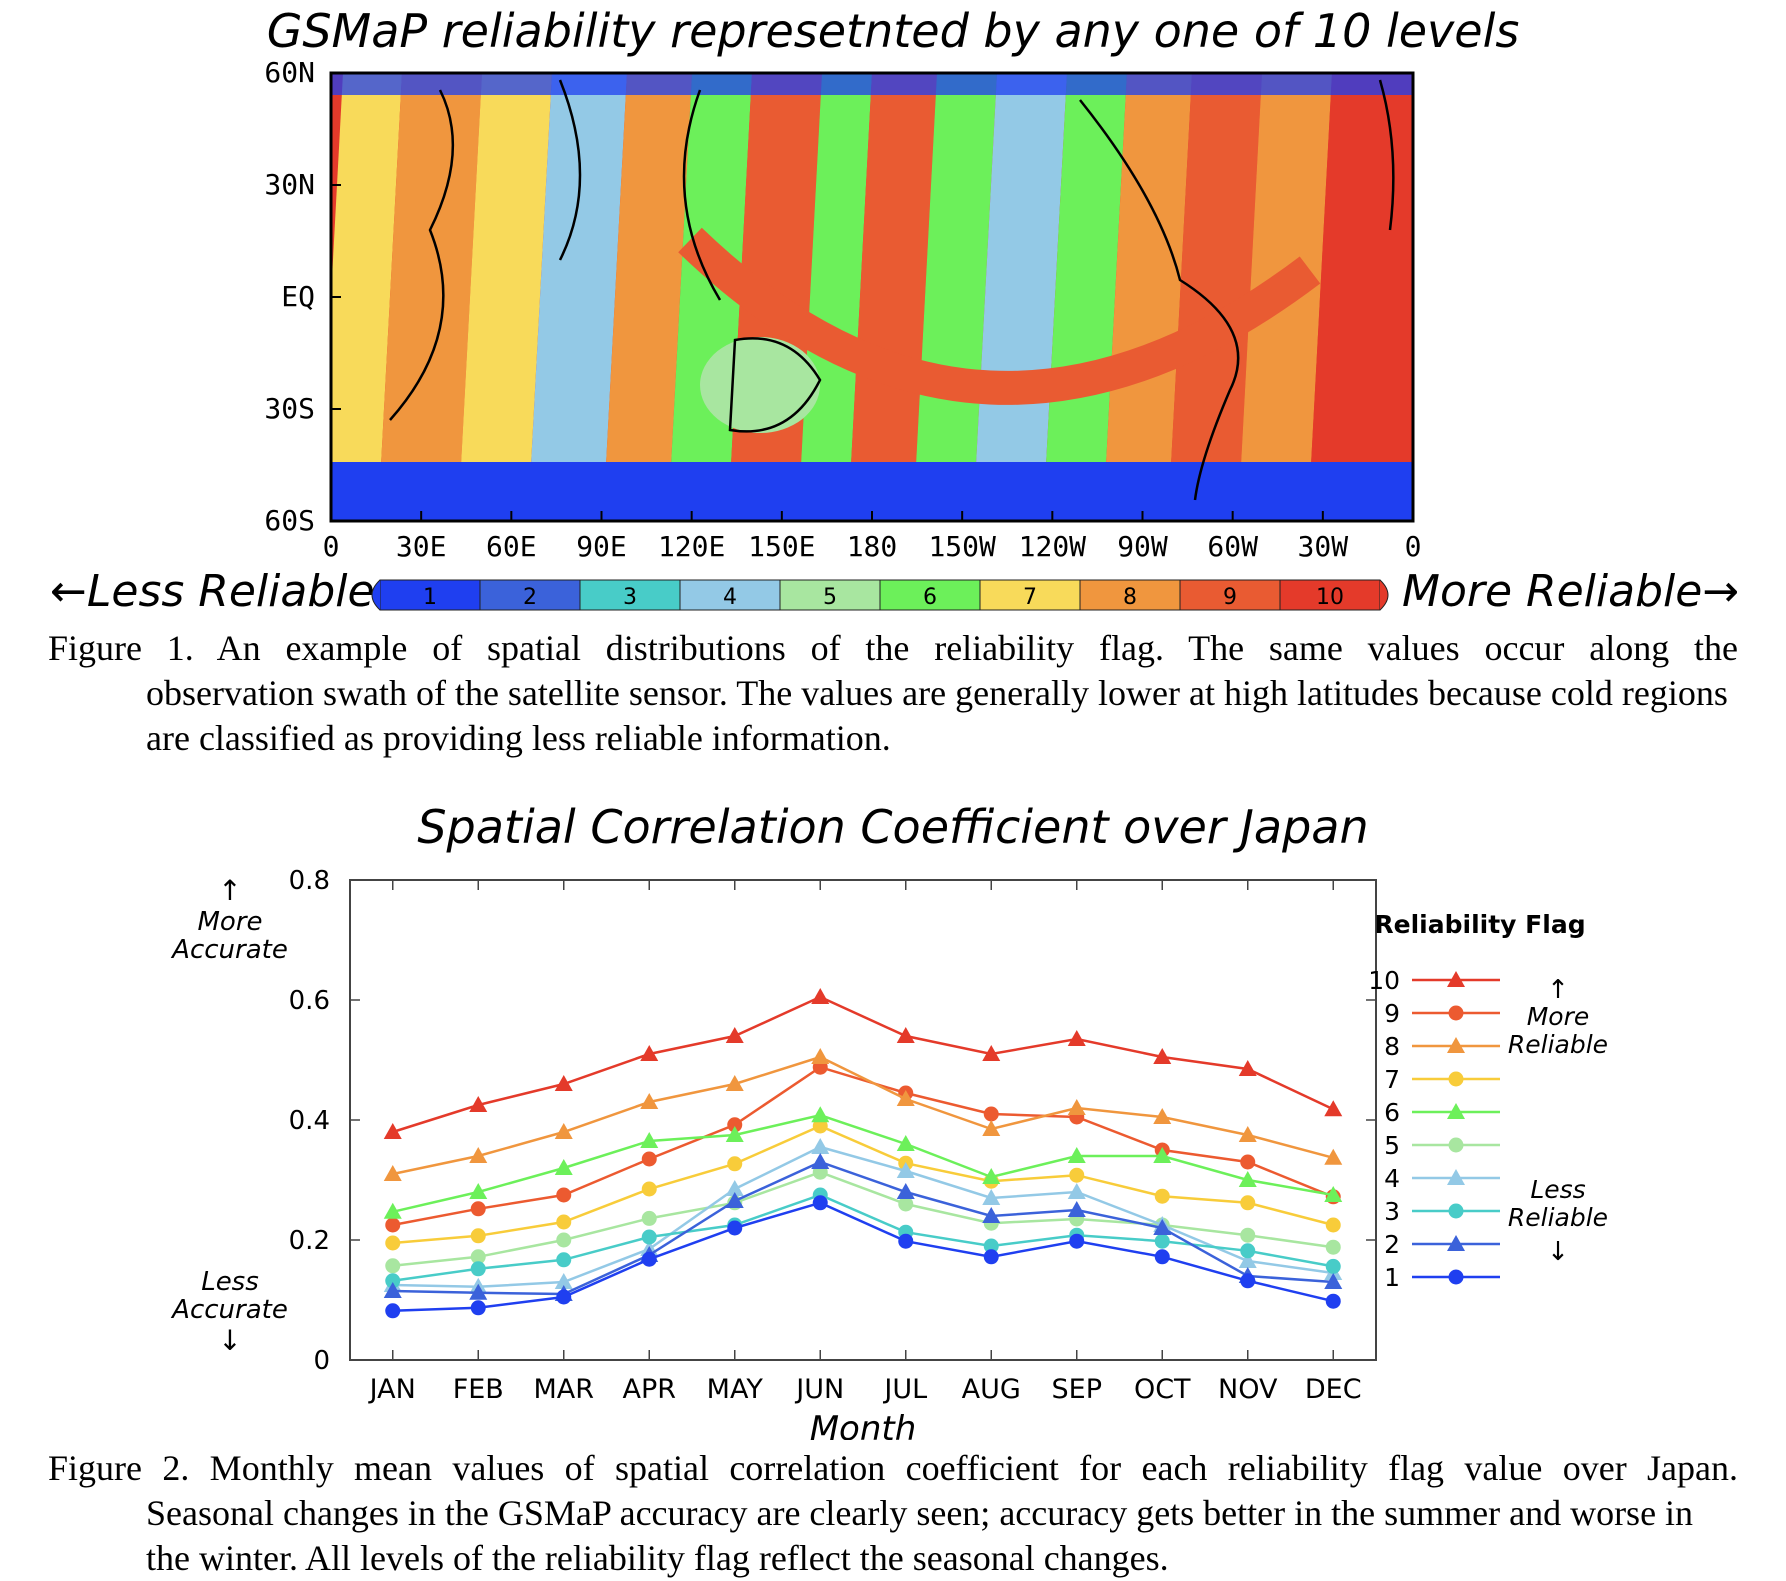  I want to click on less-reliable-label: ←Less Reliable, so click(212, 591).